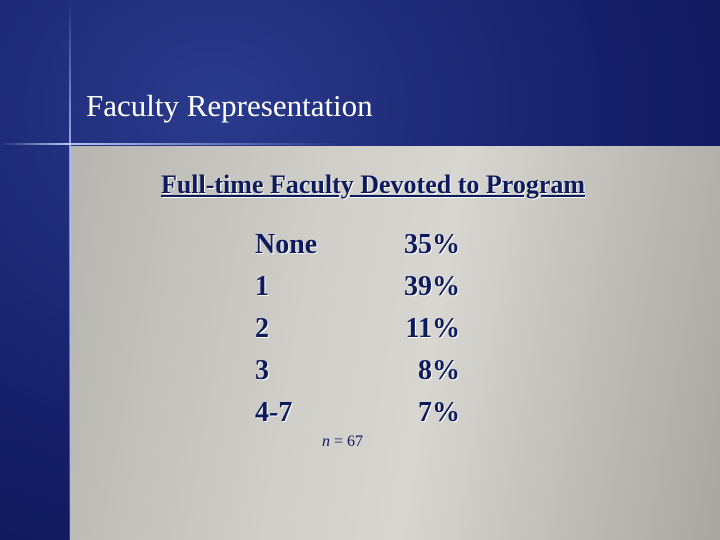 The width and height of the screenshot is (720, 540). I want to click on row-value: 8%, so click(439, 370).